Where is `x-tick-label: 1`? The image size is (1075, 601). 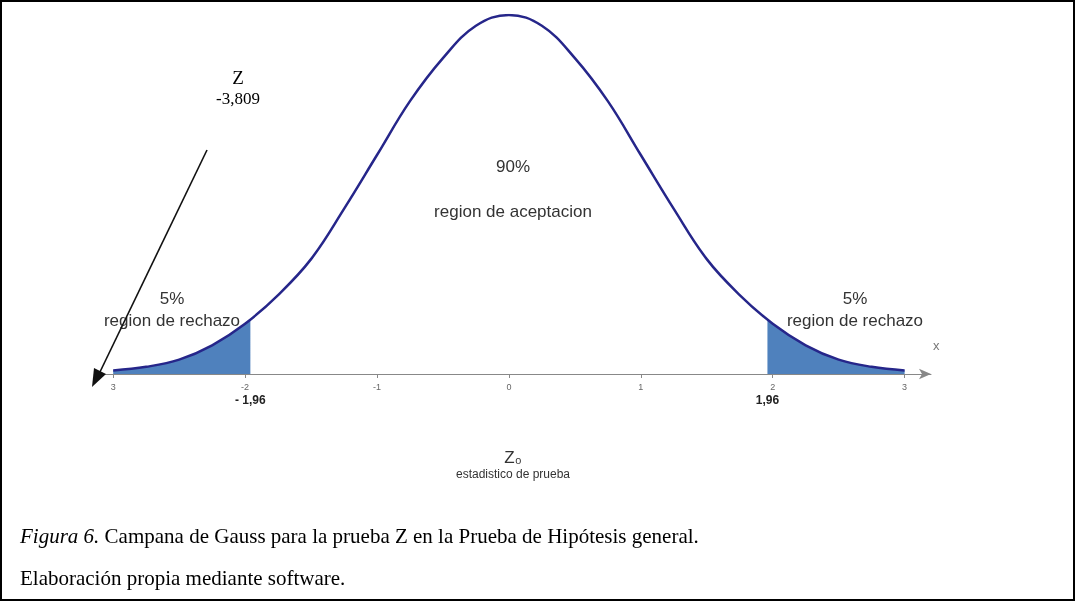 x-tick-label: 1 is located at coordinates (641, 386).